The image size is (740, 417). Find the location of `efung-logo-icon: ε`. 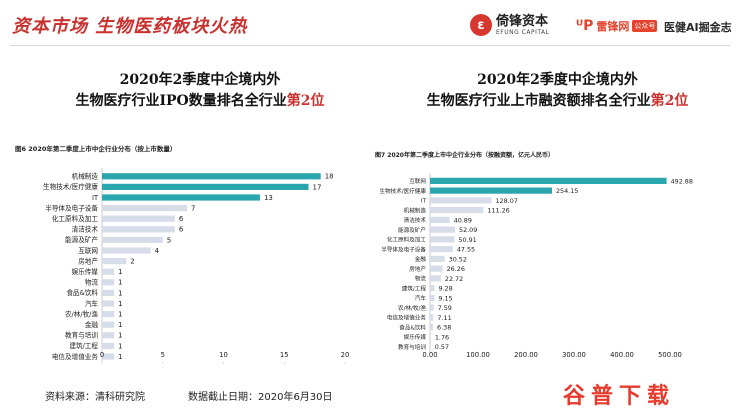

efung-logo-icon: ε is located at coordinates (481, 25).